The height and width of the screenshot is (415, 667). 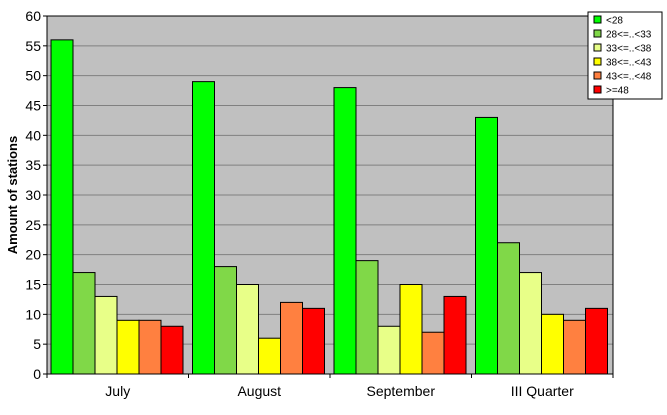 I want to click on x-category-label: August, so click(x=259, y=391).